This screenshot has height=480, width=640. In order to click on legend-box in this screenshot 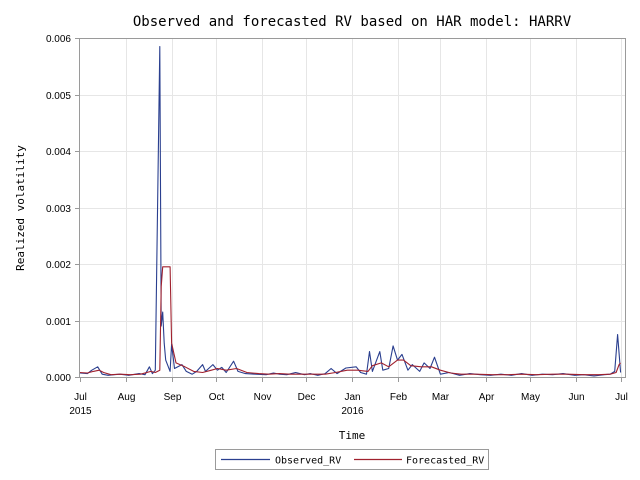, I will do `click(352, 459)`.